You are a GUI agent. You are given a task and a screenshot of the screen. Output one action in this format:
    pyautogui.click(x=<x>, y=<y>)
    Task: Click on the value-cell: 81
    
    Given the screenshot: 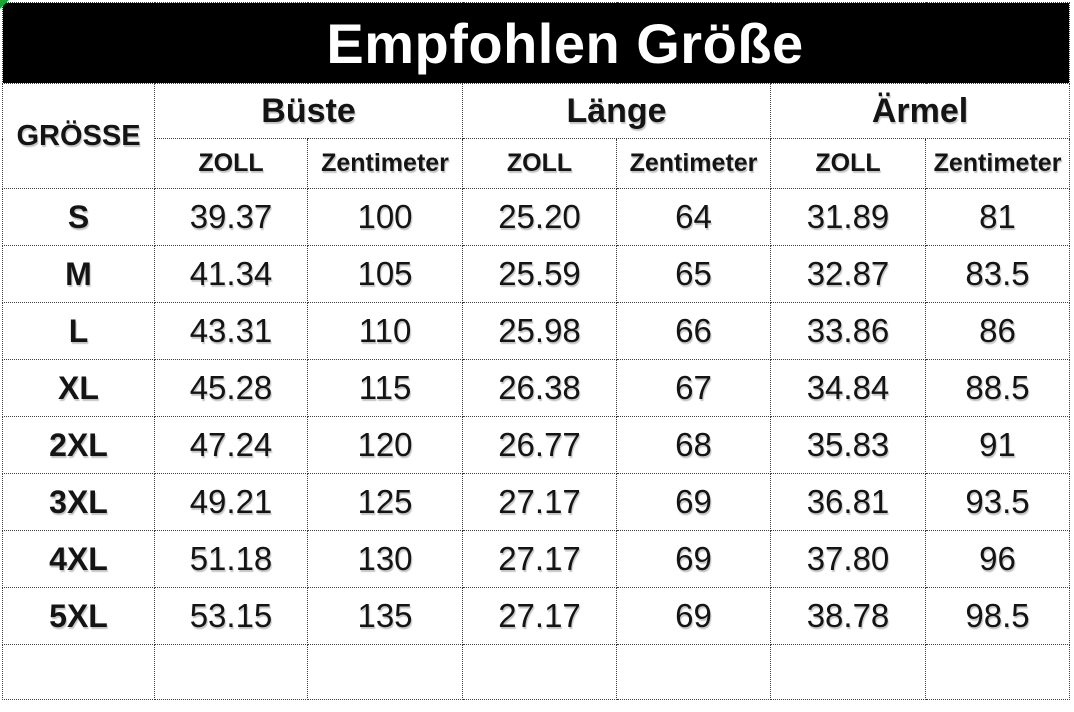 What is the action you would take?
    pyautogui.click(x=997, y=217)
    